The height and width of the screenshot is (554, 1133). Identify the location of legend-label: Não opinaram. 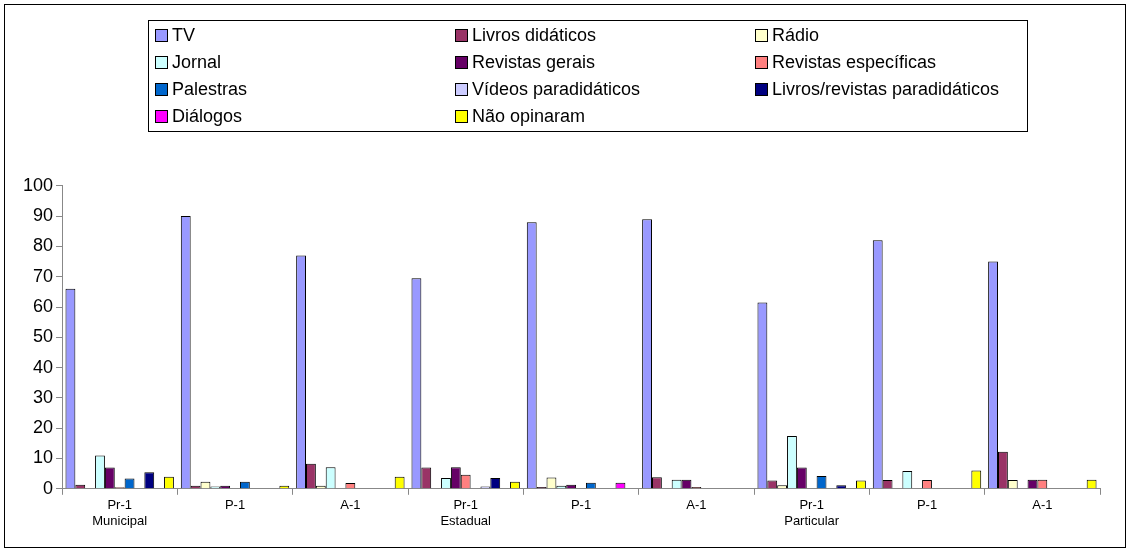
(529, 116).